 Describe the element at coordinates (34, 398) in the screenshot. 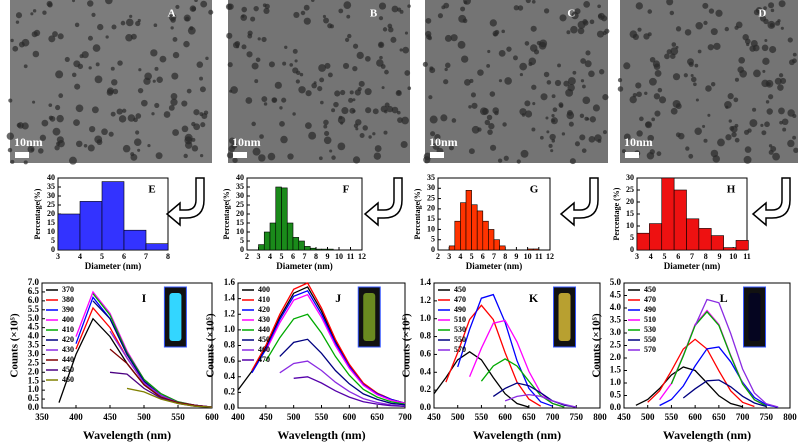

I see `y-tick-label: 0.5` at that location.